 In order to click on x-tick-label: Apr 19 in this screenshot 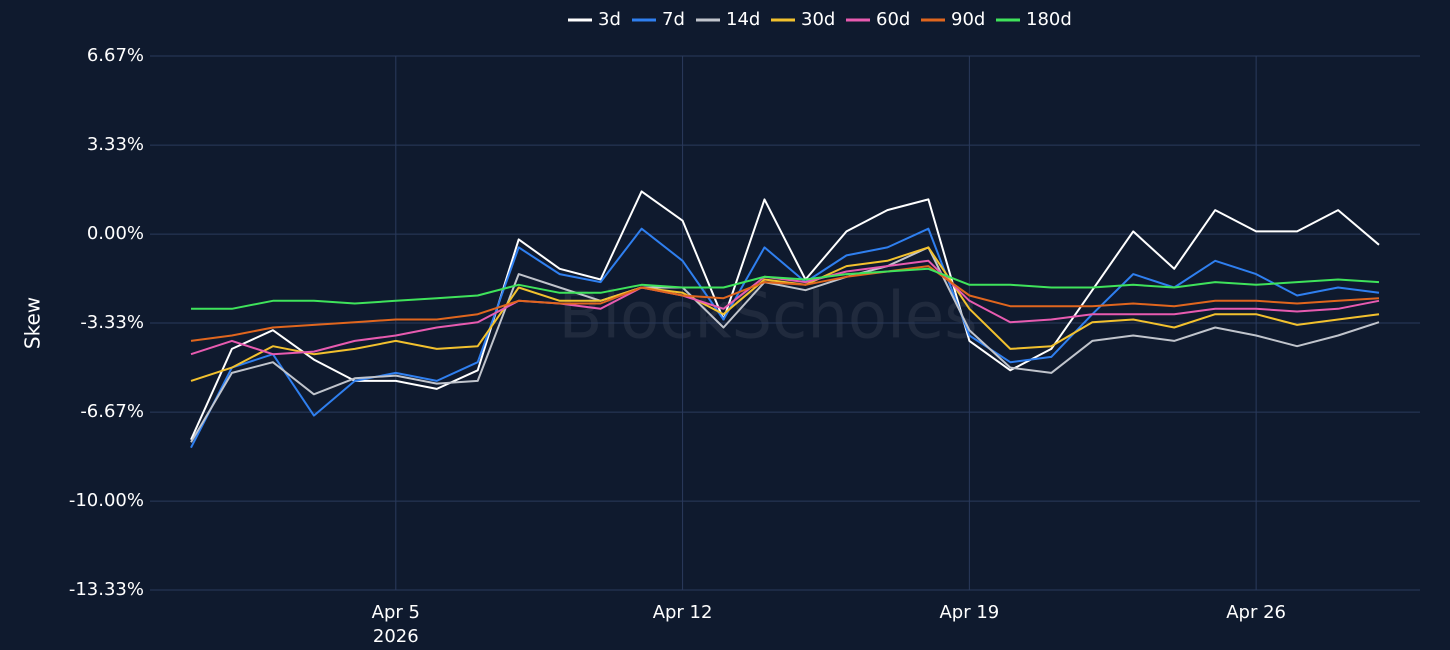, I will do `click(969, 612)`.